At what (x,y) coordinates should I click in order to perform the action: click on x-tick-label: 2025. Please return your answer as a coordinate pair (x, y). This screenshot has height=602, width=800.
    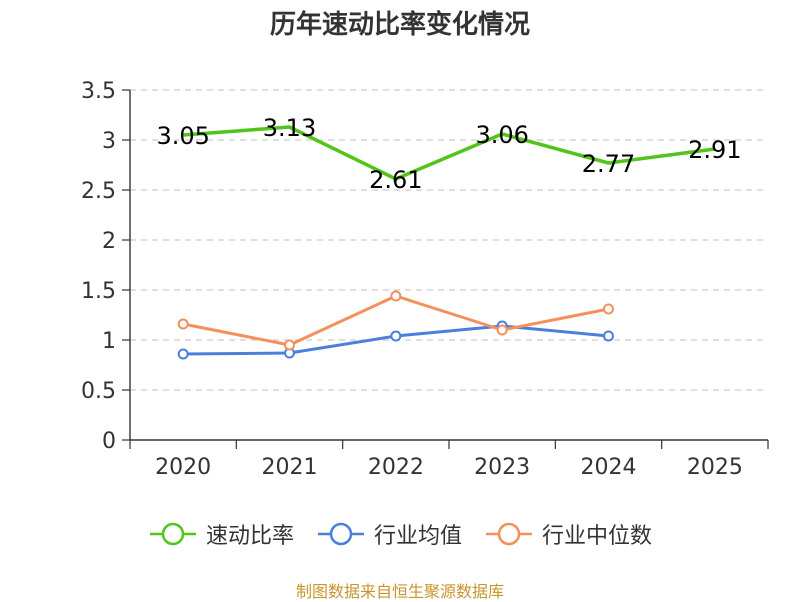
    Looking at the image, I should click on (715, 467).